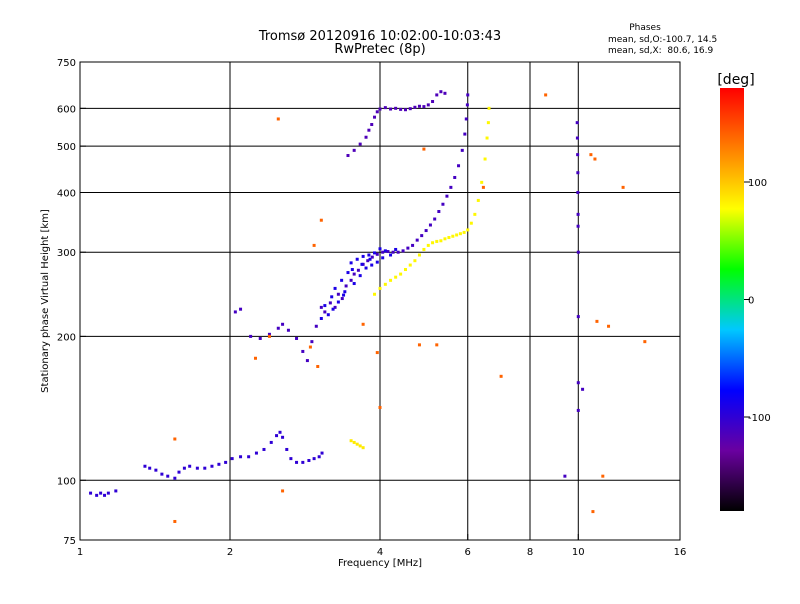 The height and width of the screenshot is (604, 800). What do you see at coordinates (66, 109) in the screenshot?
I see `y-tick-label: 600` at bounding box center [66, 109].